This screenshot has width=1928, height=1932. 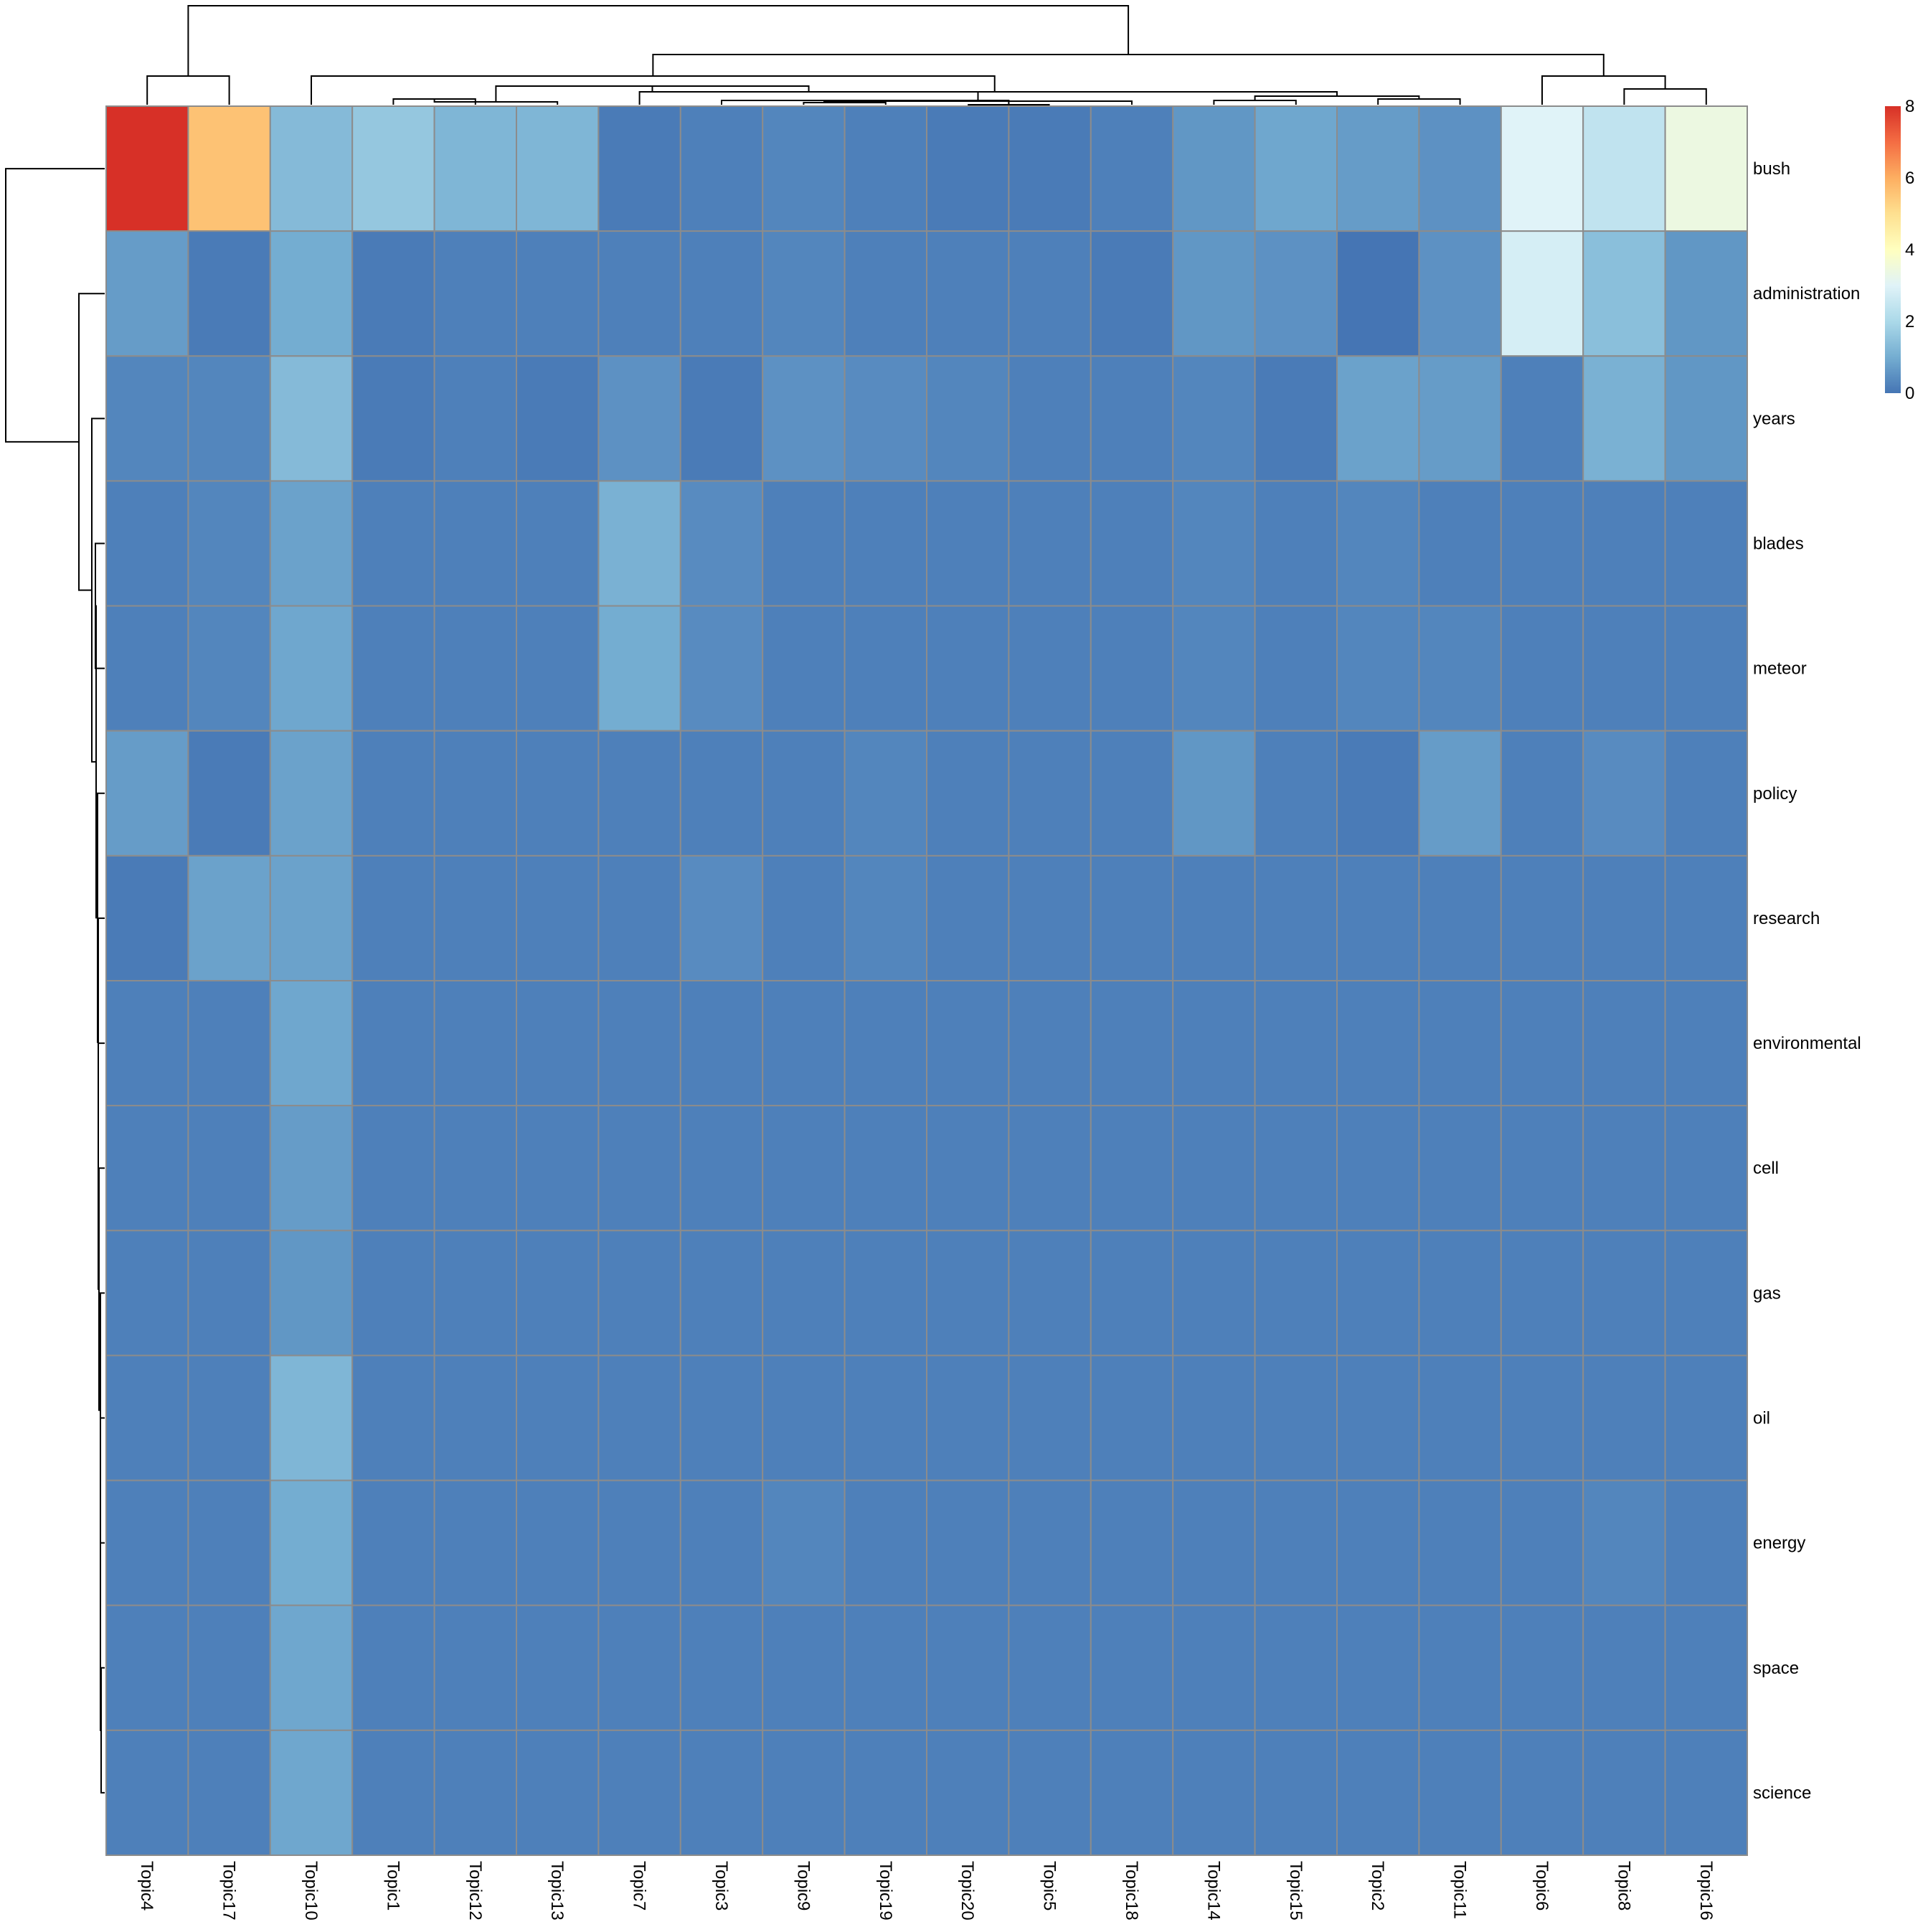 What do you see at coordinates (1132, 1542) in the screenshot?
I see `cell-energy-Topic18` at bounding box center [1132, 1542].